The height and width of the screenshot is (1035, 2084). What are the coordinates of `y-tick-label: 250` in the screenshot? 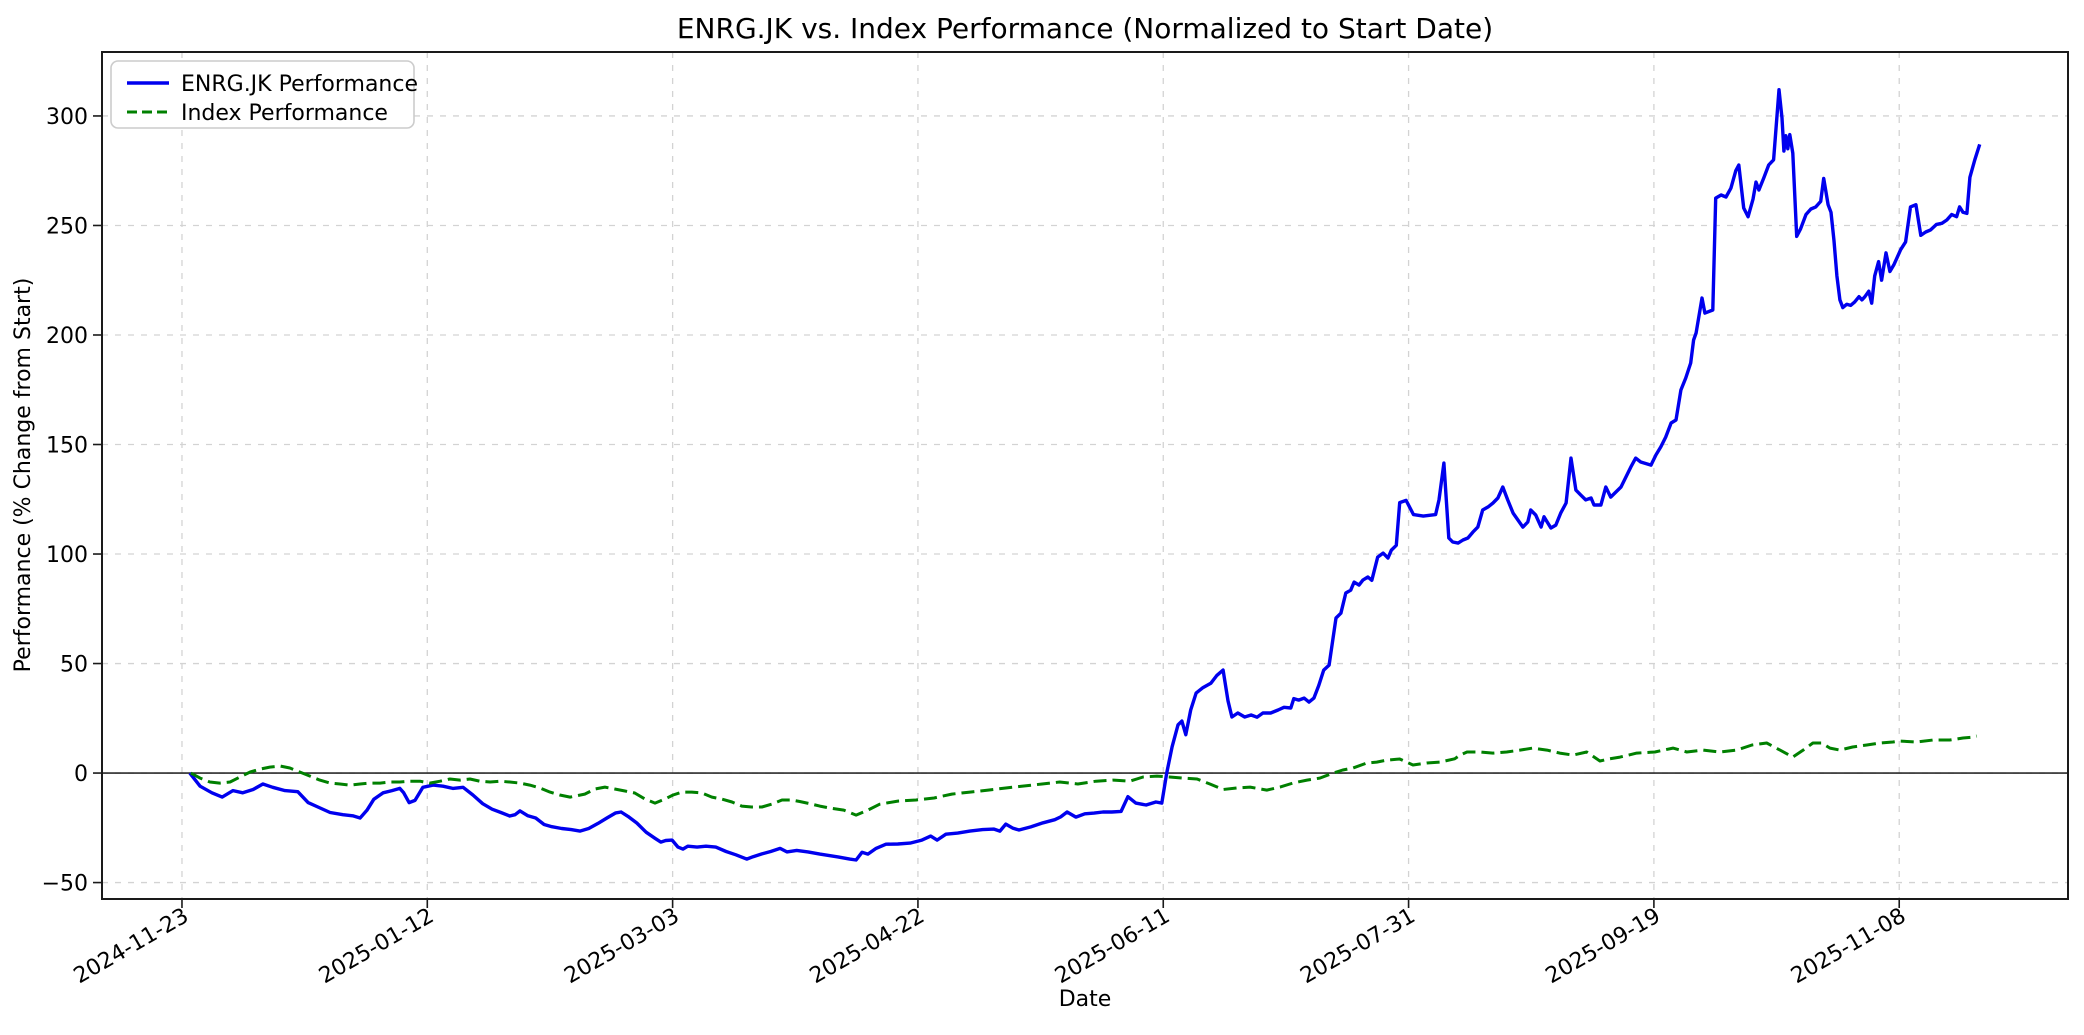 It's located at (67, 226).